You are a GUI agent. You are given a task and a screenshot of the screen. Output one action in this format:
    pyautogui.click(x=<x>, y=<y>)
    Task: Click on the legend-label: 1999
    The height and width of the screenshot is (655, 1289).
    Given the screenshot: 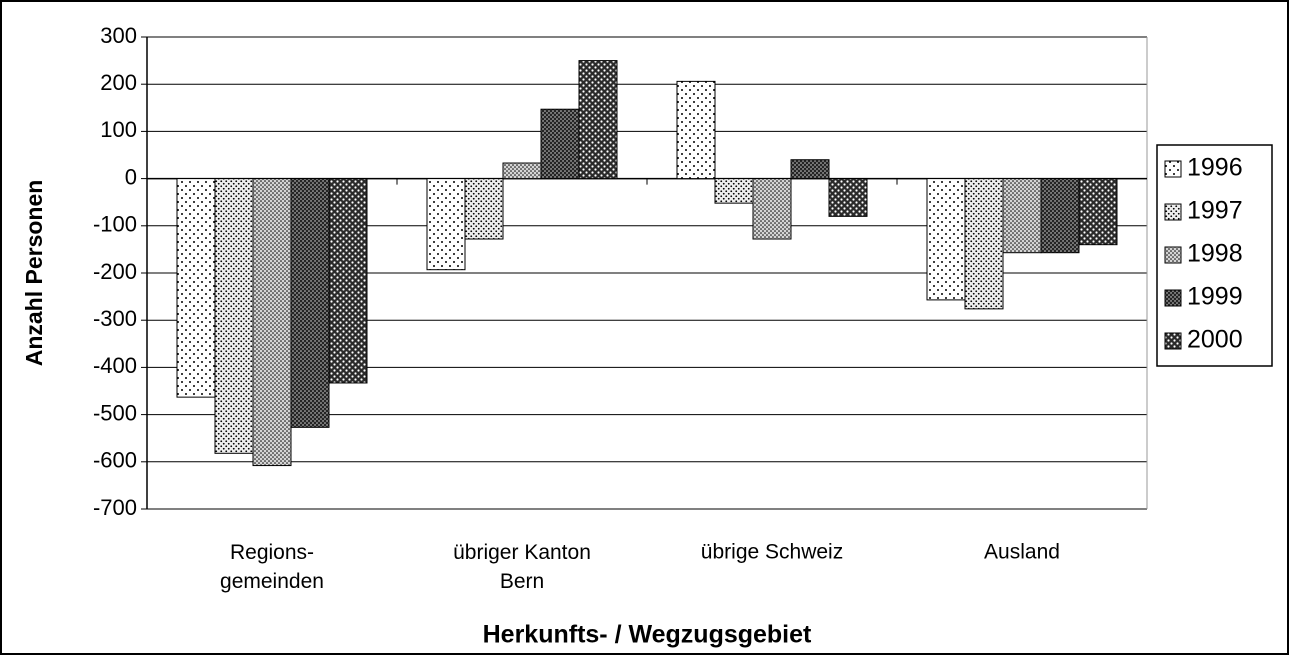 What is the action you would take?
    pyautogui.click(x=1215, y=297)
    